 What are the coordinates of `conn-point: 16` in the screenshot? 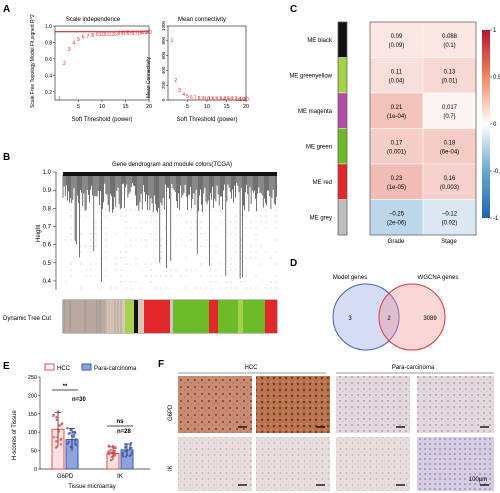 It's located at (231, 100).